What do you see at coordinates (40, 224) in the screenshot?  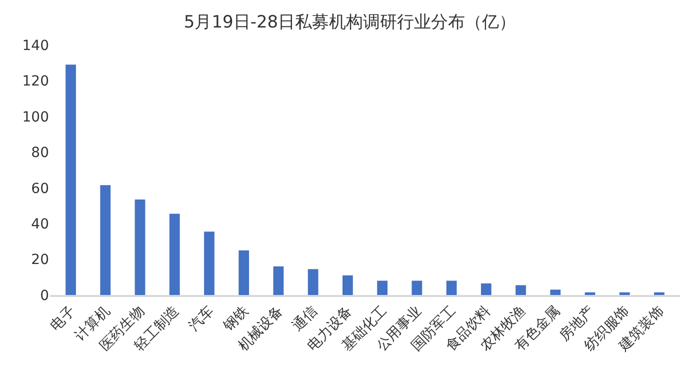 I see `y-tick-label: 40` at bounding box center [40, 224].